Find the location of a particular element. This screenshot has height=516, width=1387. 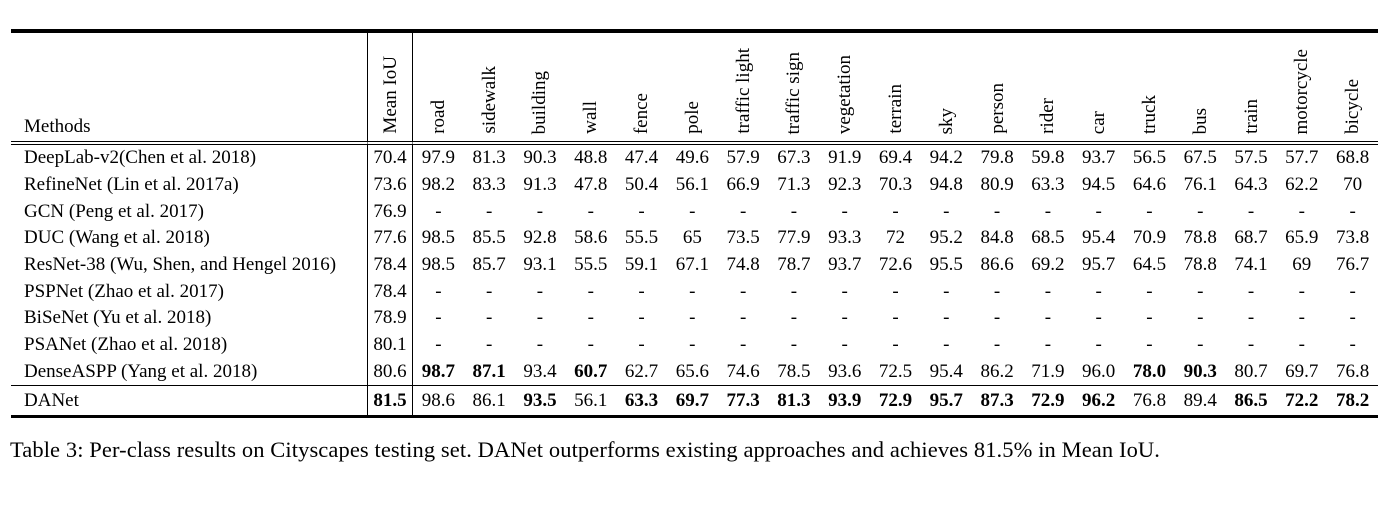

value-cell-vegetation: 93.9 is located at coordinates (845, 400).